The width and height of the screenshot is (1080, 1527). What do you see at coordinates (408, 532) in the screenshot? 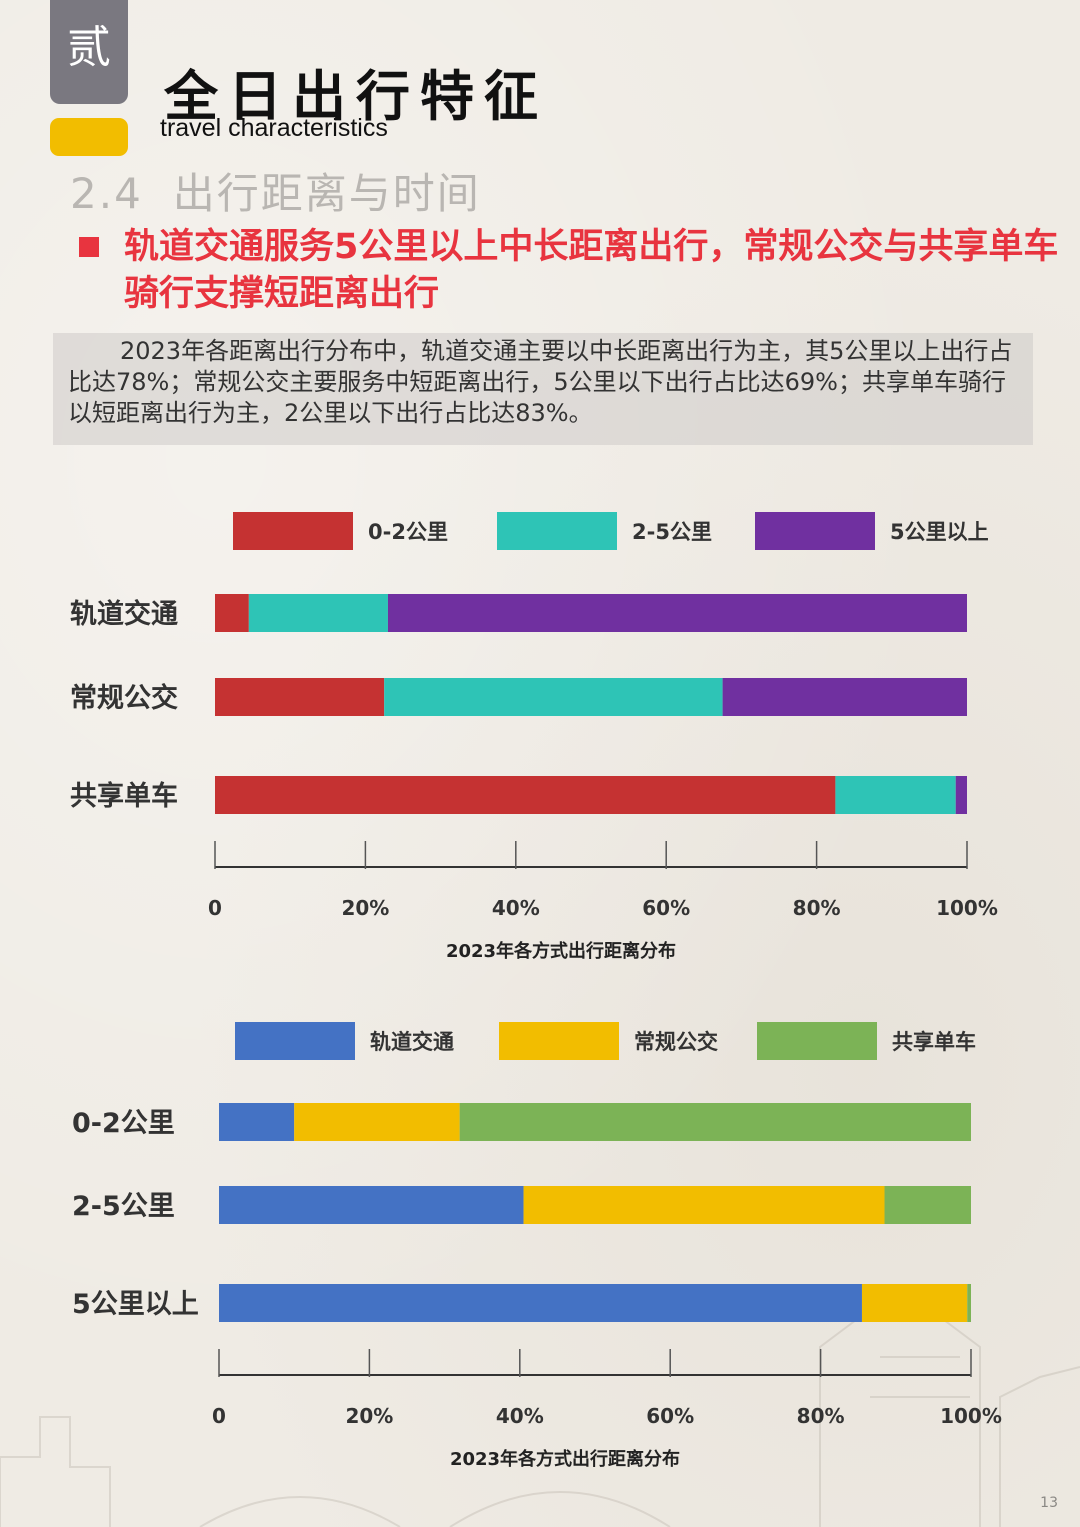
I see `legend-label: 0-2公里` at bounding box center [408, 532].